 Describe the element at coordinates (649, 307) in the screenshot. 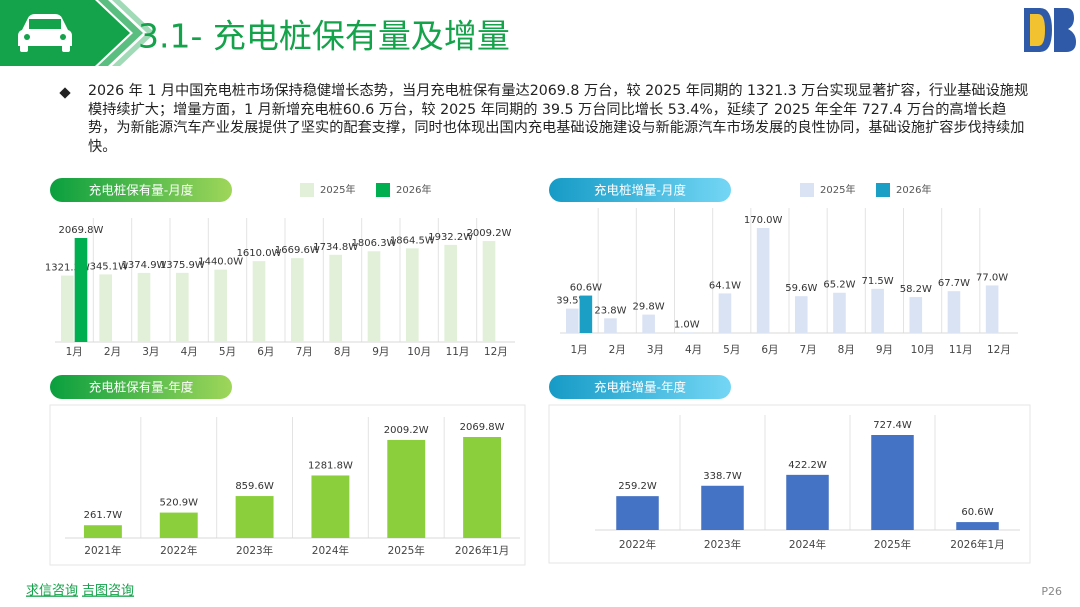

I see `data-label: 29.8W` at that location.